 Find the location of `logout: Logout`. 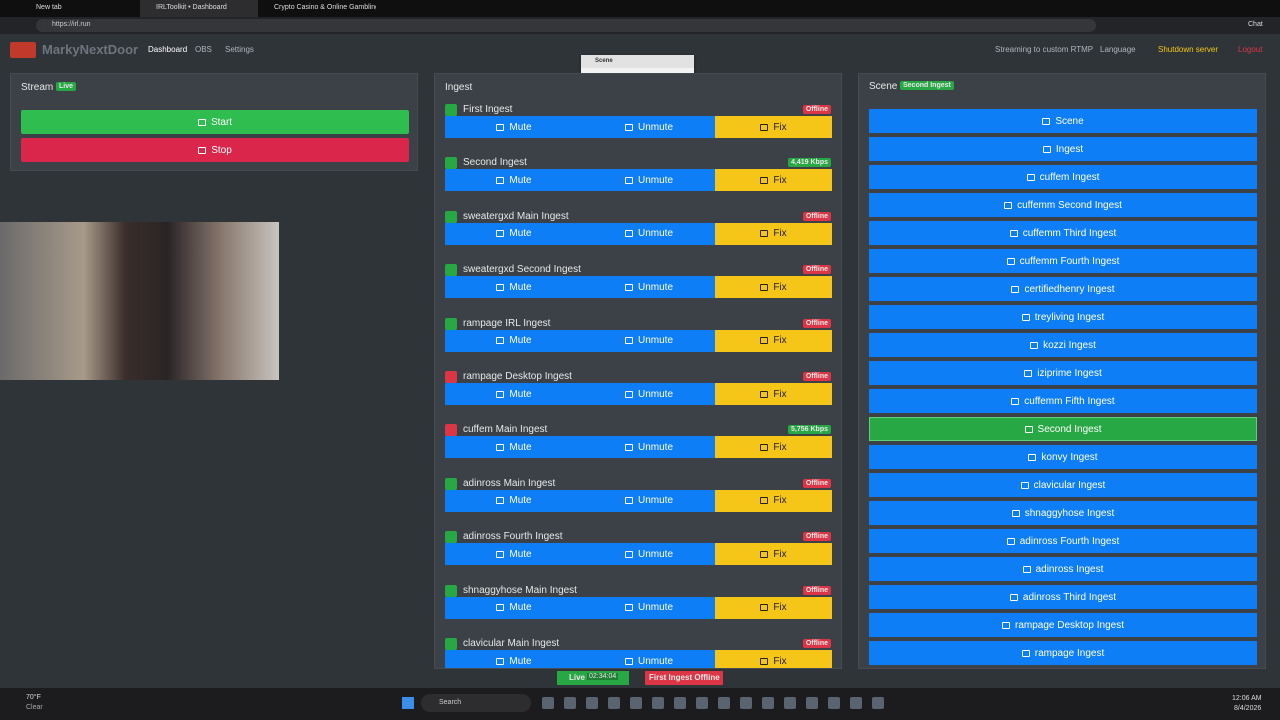

logout: Logout is located at coordinates (1250, 49).